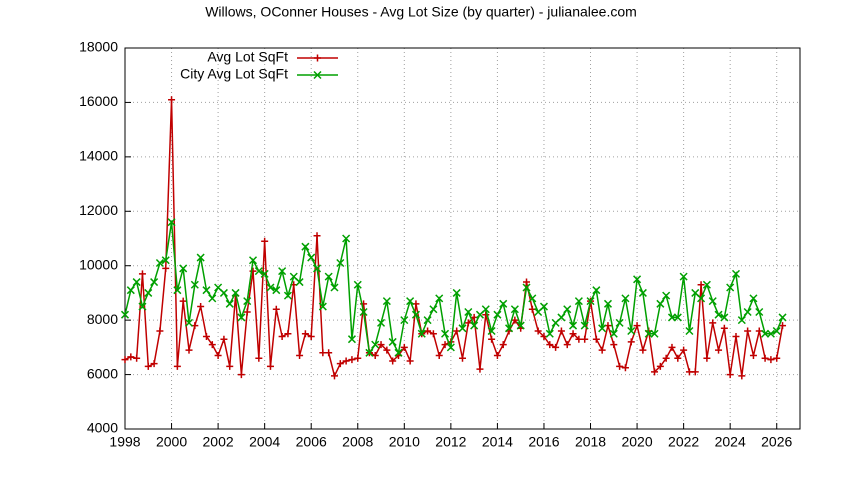 The width and height of the screenshot is (844, 485). What do you see at coordinates (404, 442) in the screenshot?
I see `x-tick-label: 2010` at bounding box center [404, 442].